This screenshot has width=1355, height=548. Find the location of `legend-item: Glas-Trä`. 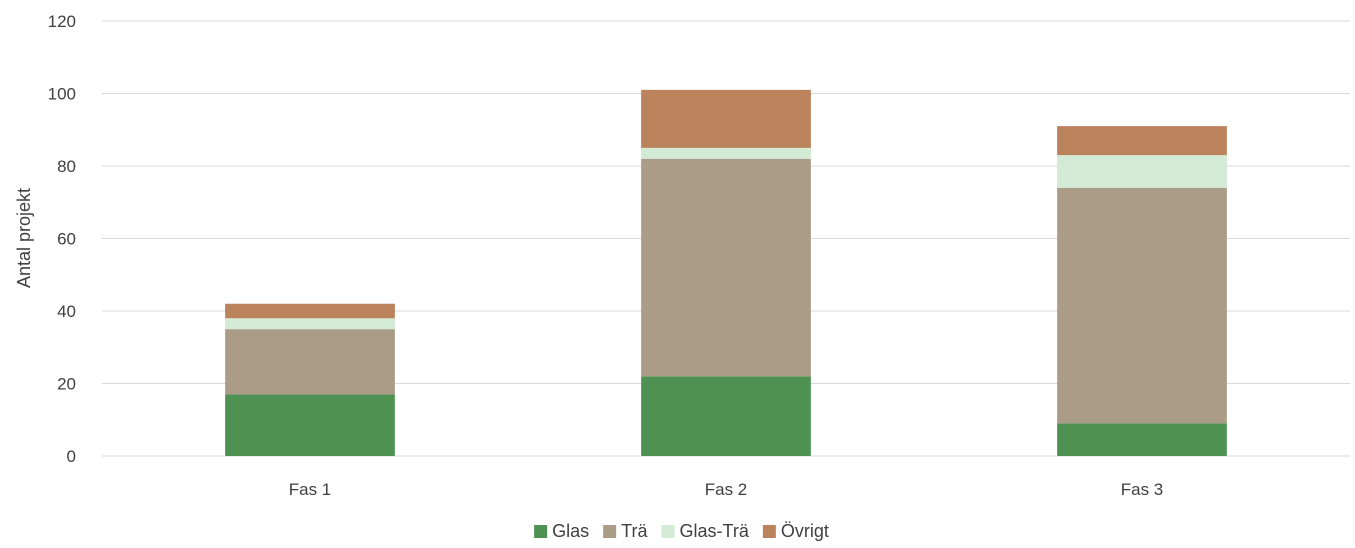

legend-item: Glas-Trä is located at coordinates (705, 531).